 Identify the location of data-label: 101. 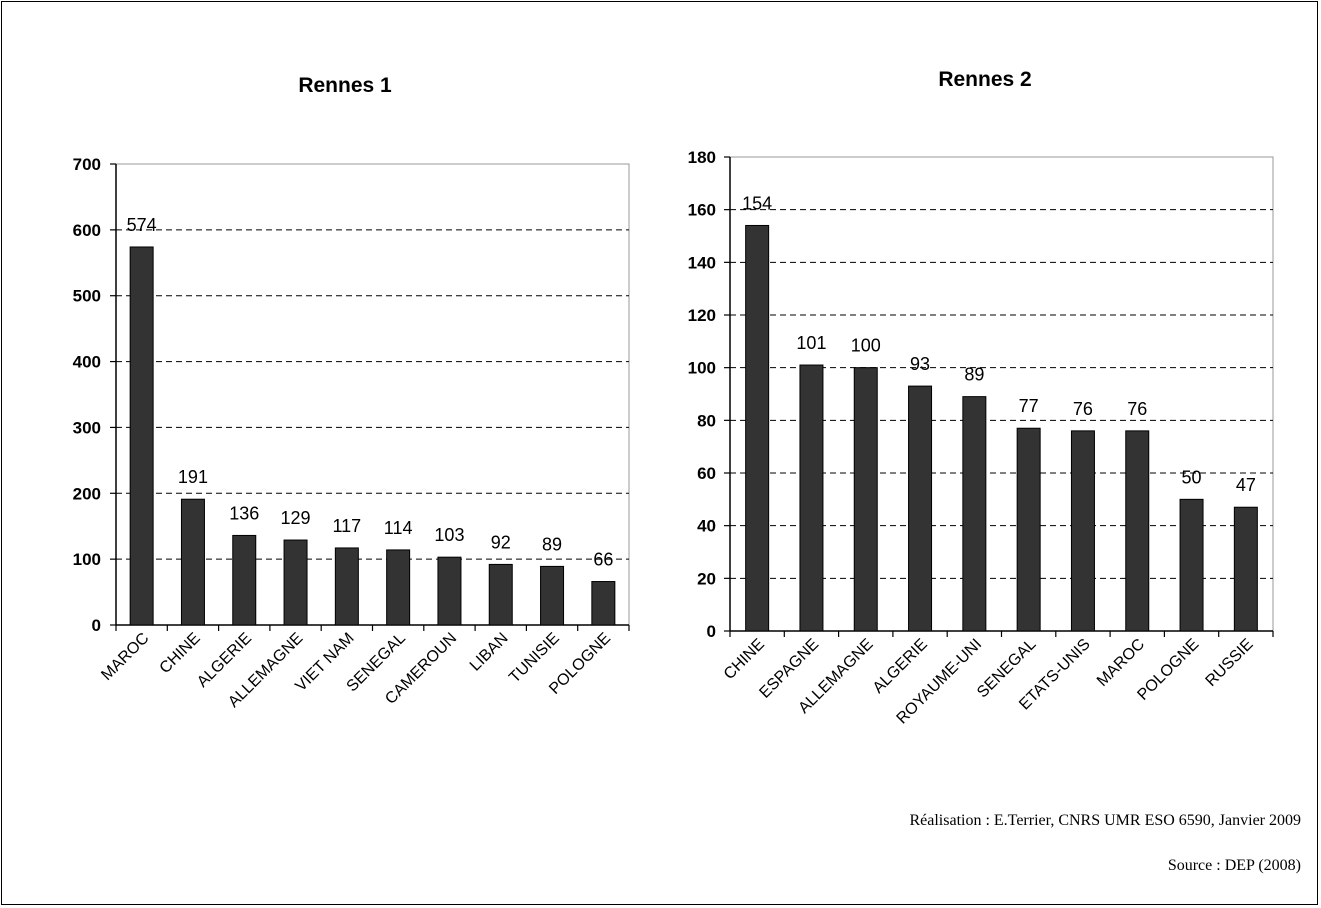
(811, 343).